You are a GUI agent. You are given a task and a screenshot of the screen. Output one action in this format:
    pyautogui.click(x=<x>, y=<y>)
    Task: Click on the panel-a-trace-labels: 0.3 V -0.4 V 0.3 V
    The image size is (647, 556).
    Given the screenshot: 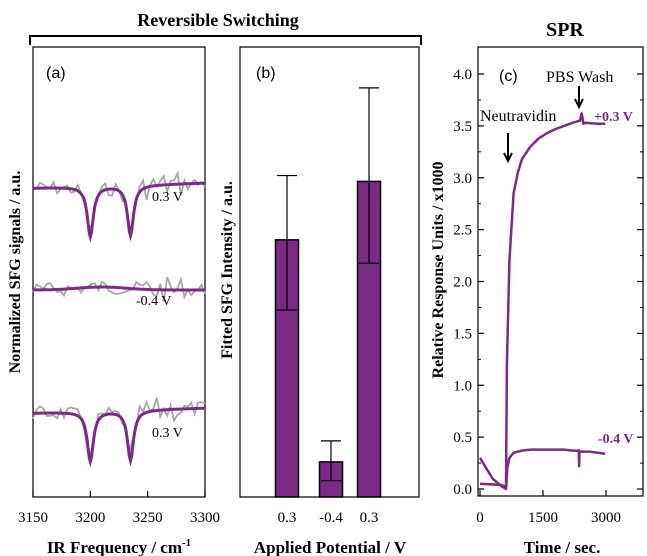 What is the action you would take?
    pyautogui.click(x=159, y=315)
    